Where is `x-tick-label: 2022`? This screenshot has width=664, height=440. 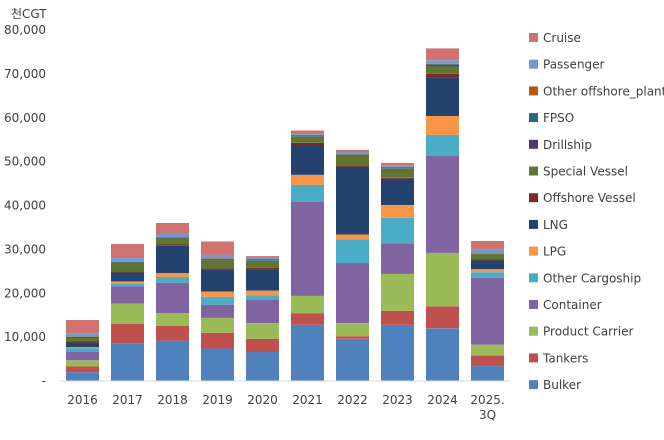 x-tick-label: 2022 is located at coordinates (352, 400).